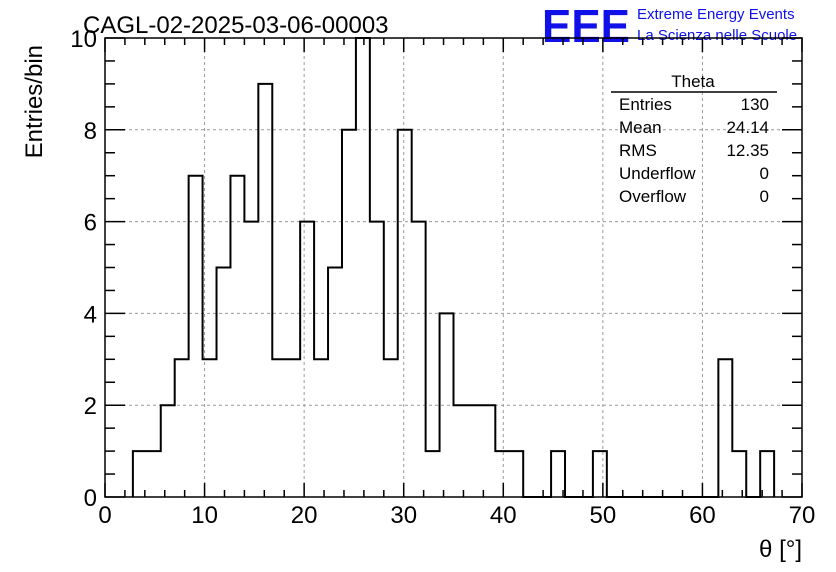 The width and height of the screenshot is (836, 572). I want to click on stats-label-underflow: Underflow, so click(657, 173).